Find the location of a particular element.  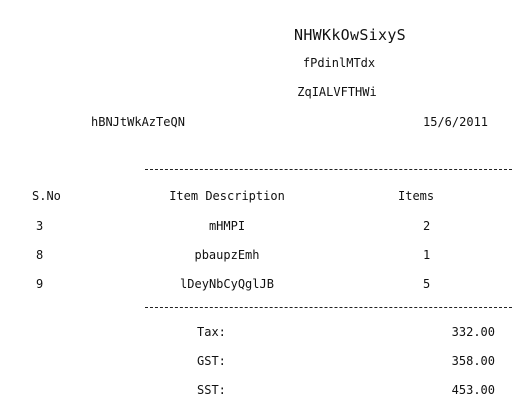

total-label: SST: is located at coordinates (211, 390).